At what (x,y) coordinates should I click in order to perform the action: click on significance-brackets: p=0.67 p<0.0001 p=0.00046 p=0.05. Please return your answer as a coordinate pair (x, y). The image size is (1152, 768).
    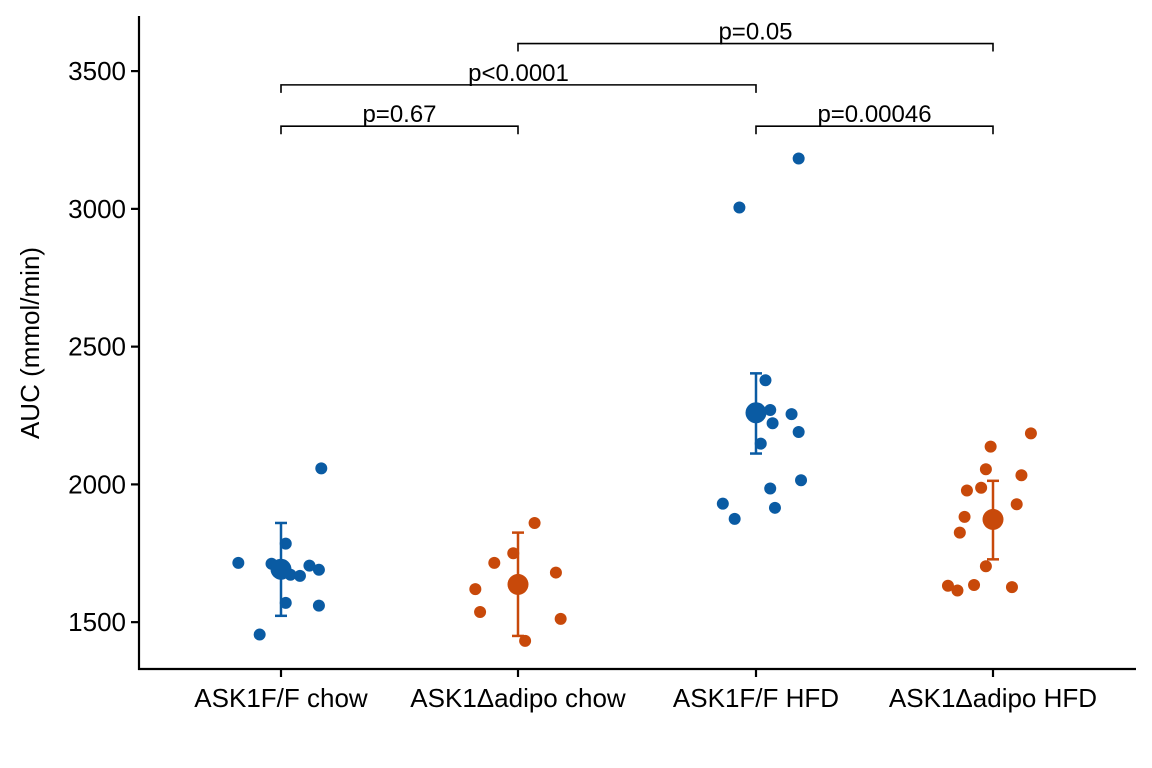
    Looking at the image, I should click on (637, 77).